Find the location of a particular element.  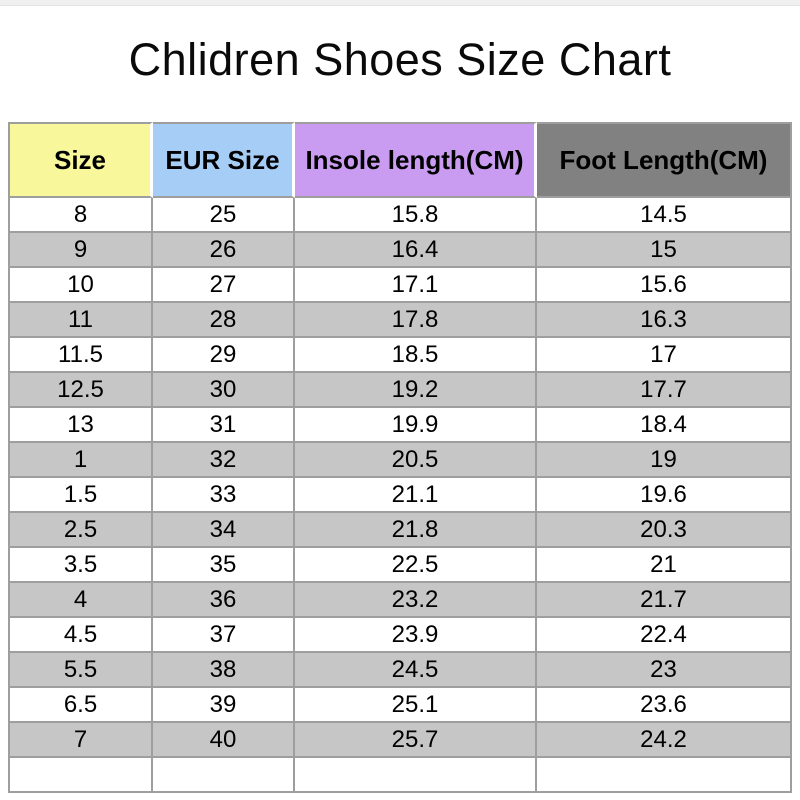

table-cell: 19.6 is located at coordinates (664, 495).